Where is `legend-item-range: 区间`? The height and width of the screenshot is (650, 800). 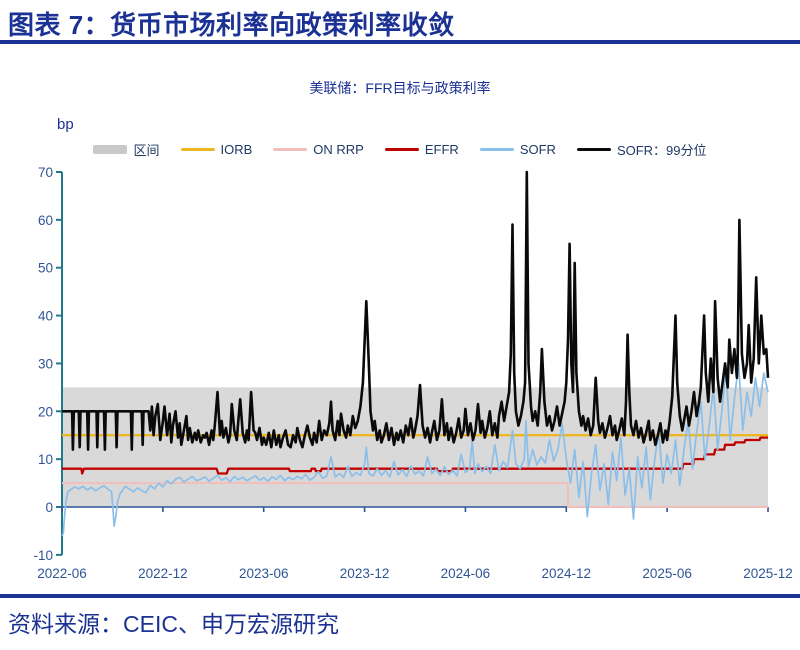 legend-item-range: 区间 is located at coordinates (126, 149).